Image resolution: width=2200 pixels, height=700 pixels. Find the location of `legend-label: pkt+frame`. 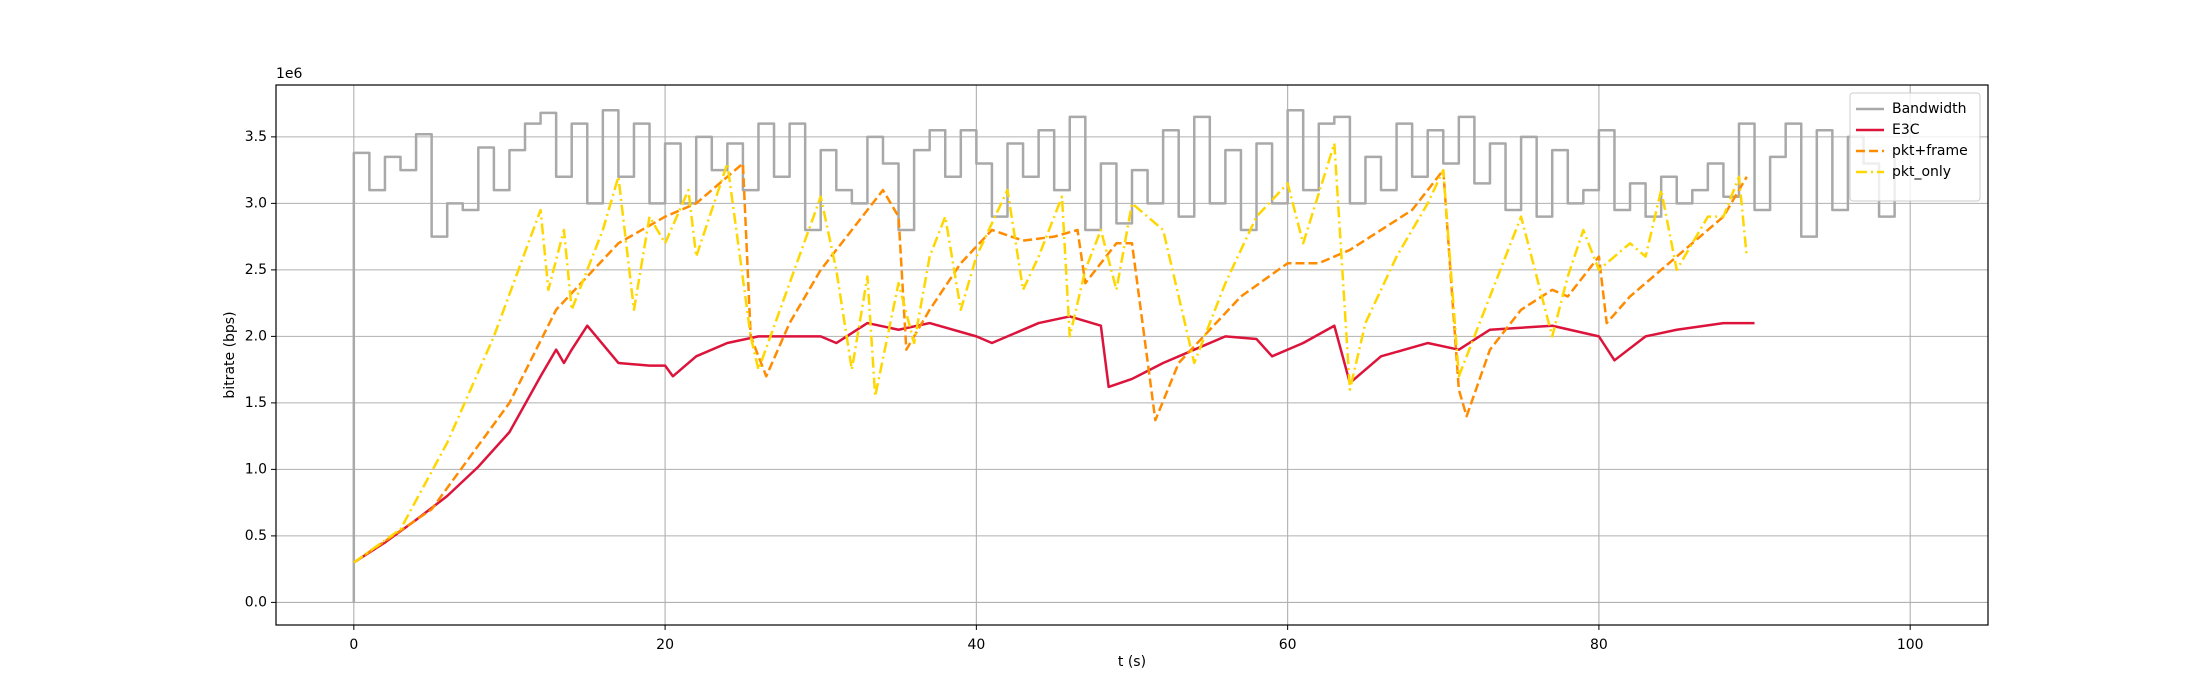

legend-label: pkt+frame is located at coordinates (1930, 151).